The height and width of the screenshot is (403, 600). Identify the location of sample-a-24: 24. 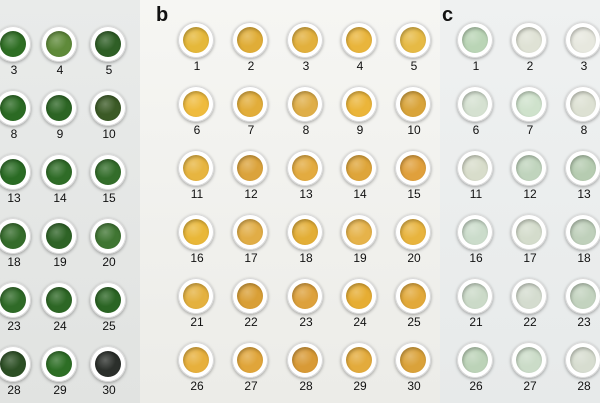
(60, 310).